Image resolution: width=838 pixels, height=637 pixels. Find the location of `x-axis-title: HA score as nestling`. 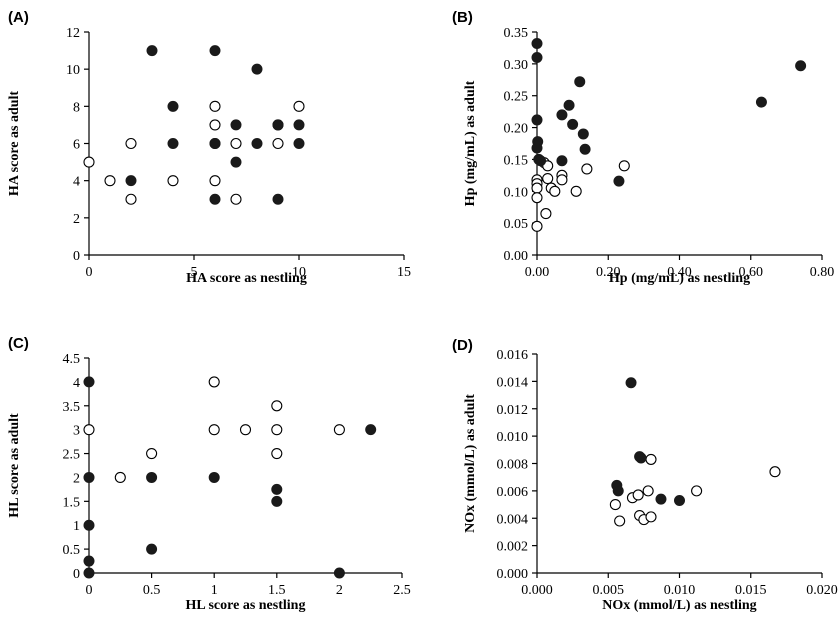

x-axis-title: HA score as nestling is located at coordinates (246, 278).